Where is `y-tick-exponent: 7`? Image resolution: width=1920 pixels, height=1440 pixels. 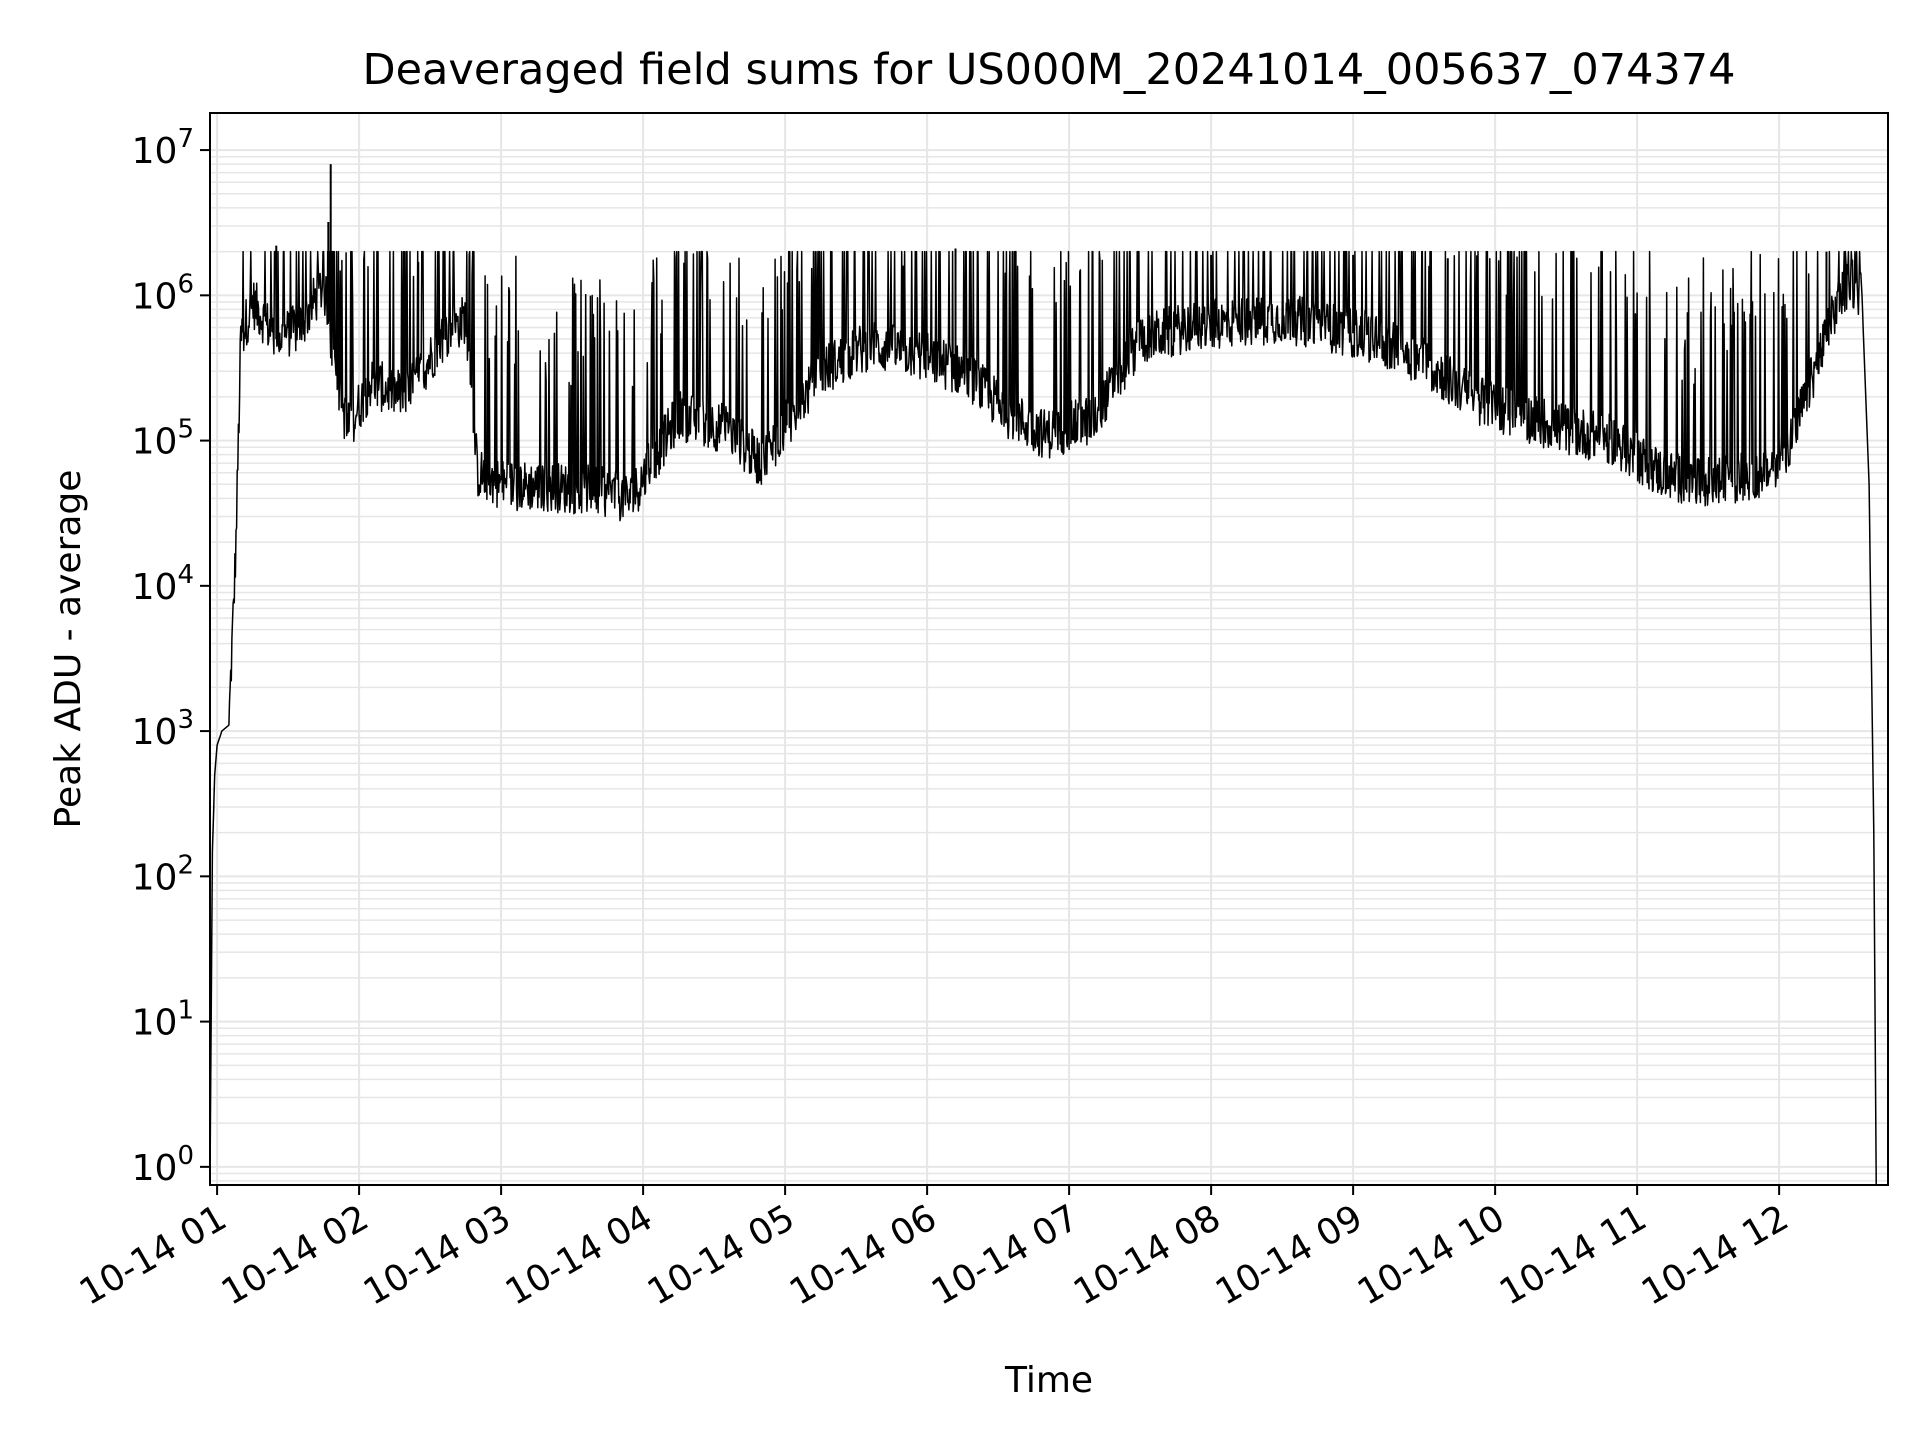 y-tick-exponent: 7 is located at coordinates (185, 139).